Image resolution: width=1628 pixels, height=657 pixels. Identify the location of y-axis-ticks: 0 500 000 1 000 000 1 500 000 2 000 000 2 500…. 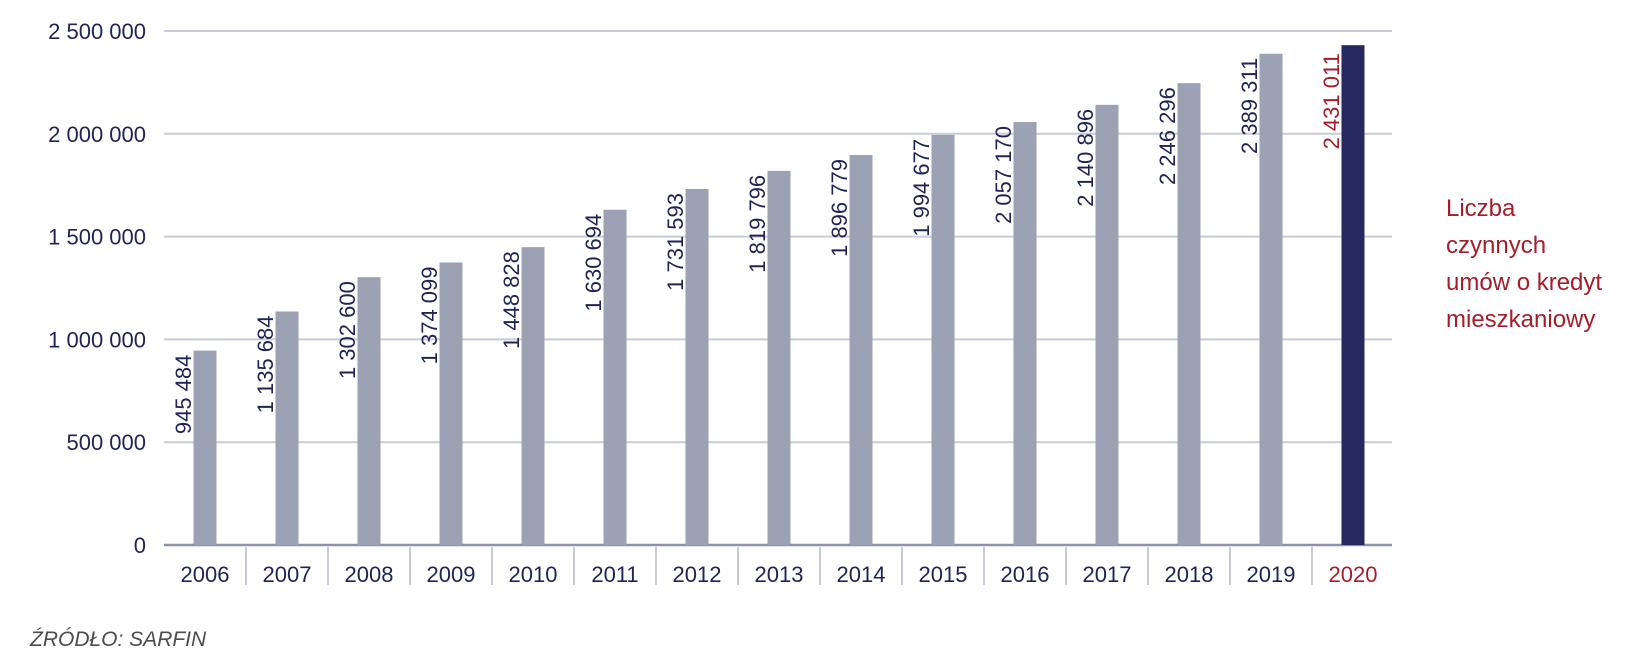
(97, 288).